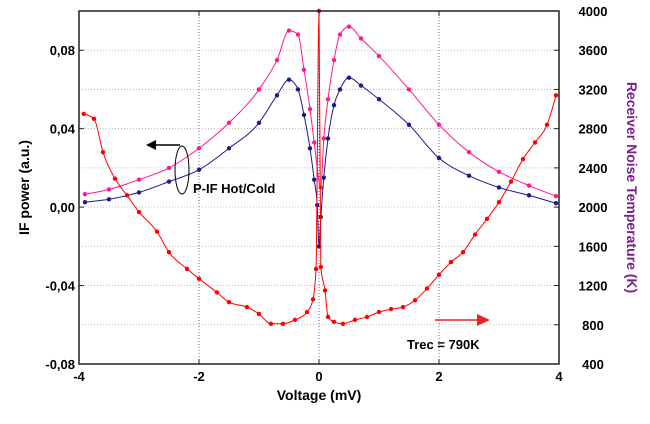 This screenshot has width=650, height=424. What do you see at coordinates (79, 376) in the screenshot?
I see `x-tick-label: -4` at bounding box center [79, 376].